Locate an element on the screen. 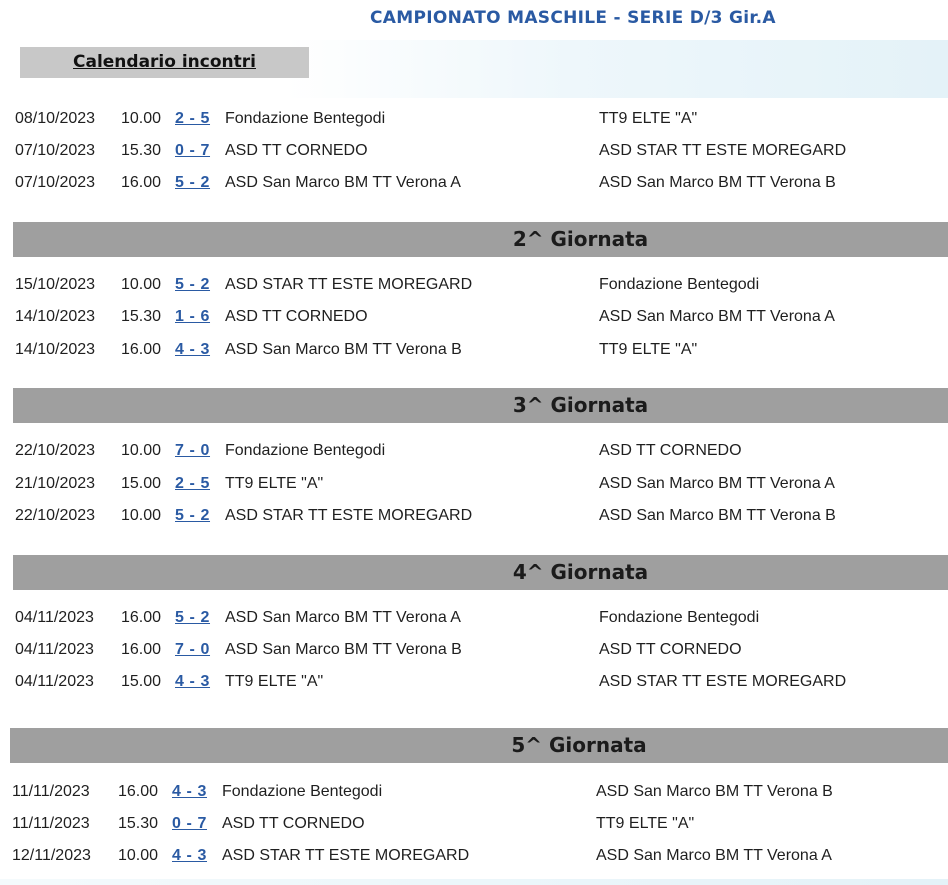  round-header: 3^ Giornata is located at coordinates (480, 405).